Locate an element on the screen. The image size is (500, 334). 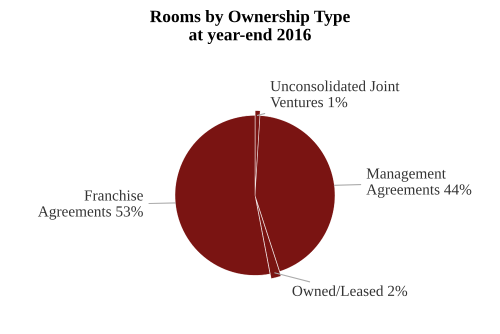
slice-label: Franchise Agreements 53% is located at coordinates (90, 205).